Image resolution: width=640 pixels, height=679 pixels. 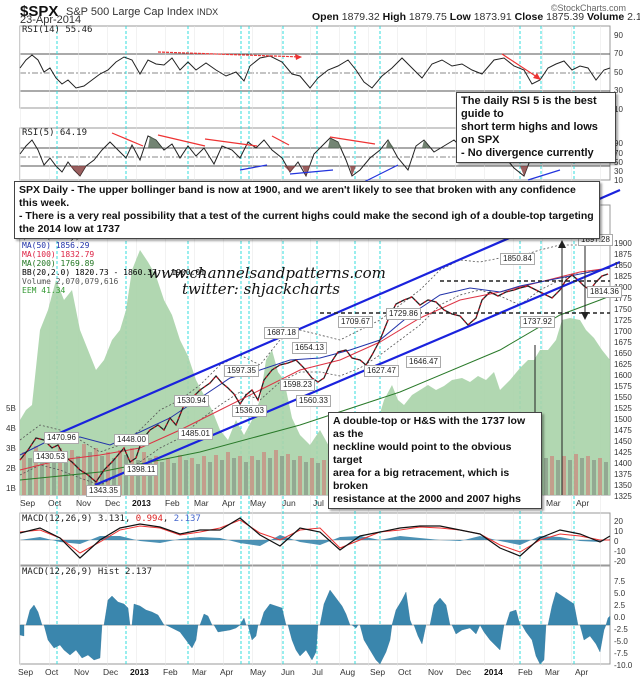 I want to click on macd-histogram, so click(x=315, y=627).